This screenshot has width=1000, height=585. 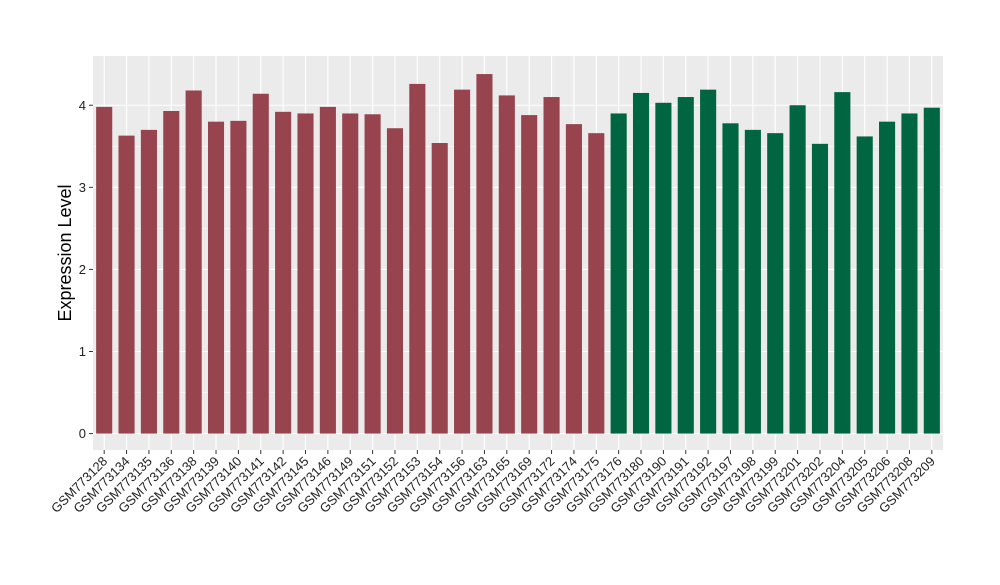 I want to click on y-tick-label: 1, so click(x=82, y=351).